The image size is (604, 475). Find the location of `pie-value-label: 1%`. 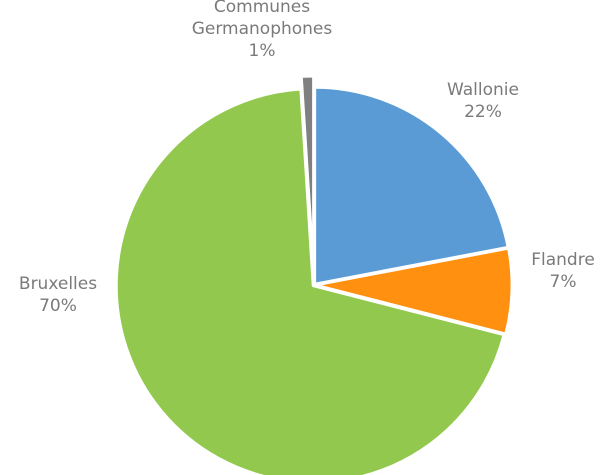

pie-value-label: 1% is located at coordinates (262, 51).